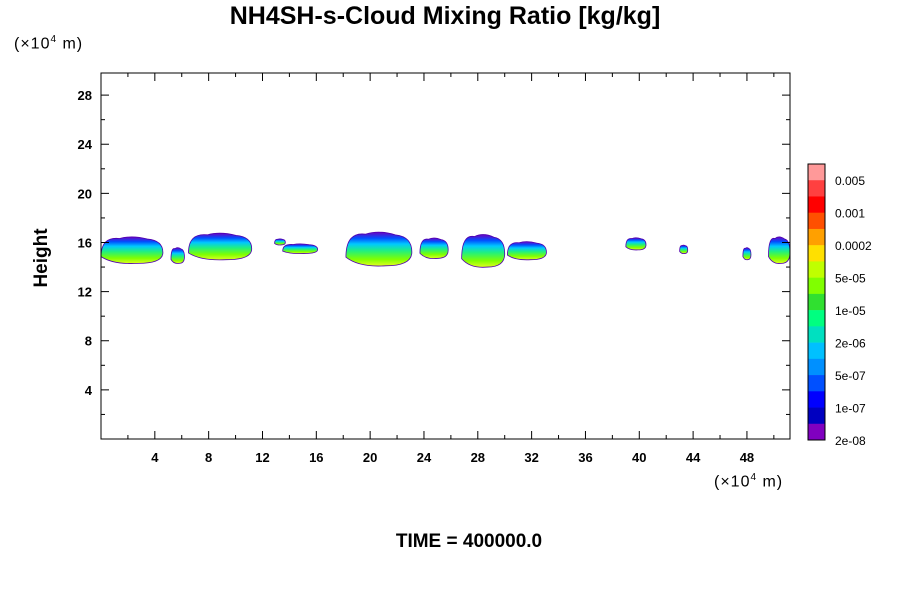 This screenshot has width=900, height=600. I want to click on y-tick-label: 24, so click(85, 144).